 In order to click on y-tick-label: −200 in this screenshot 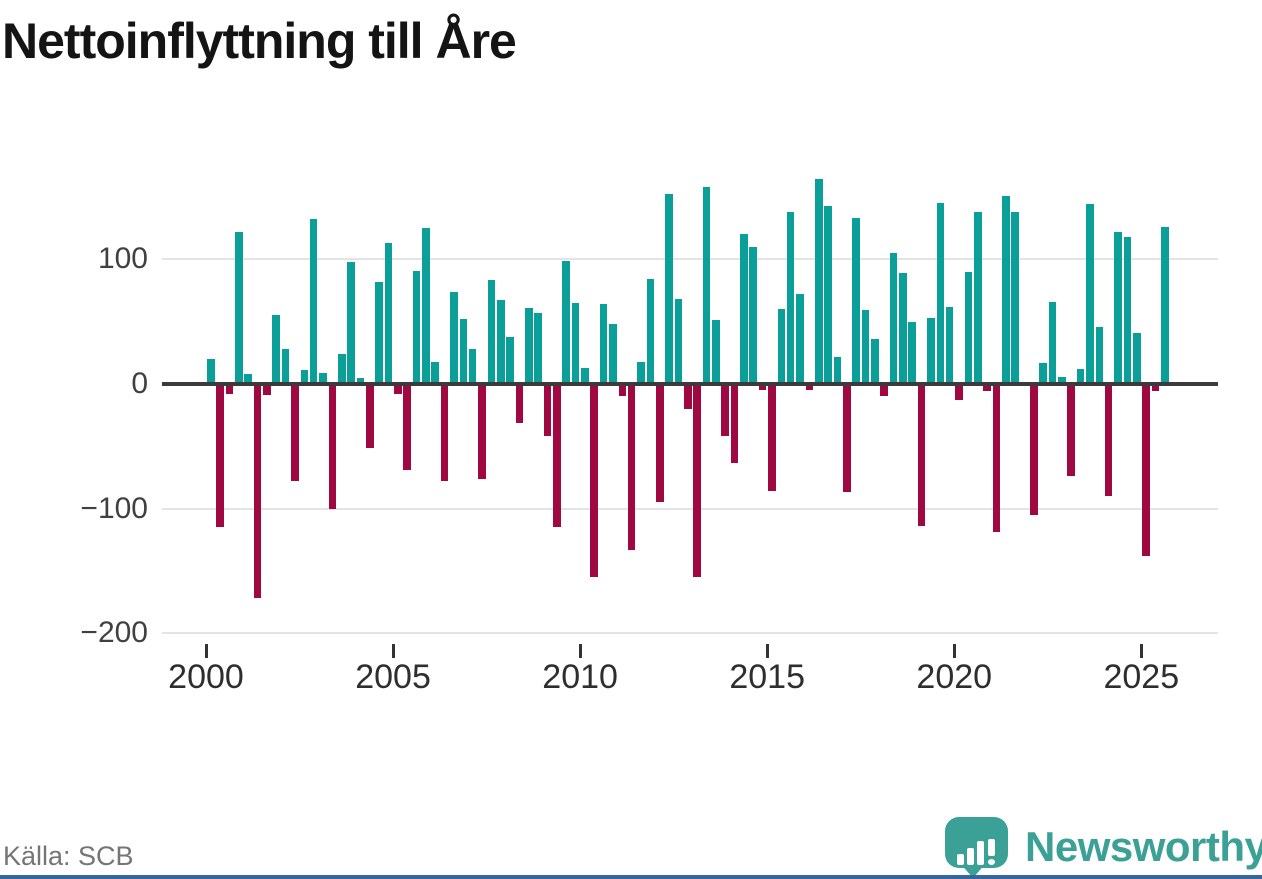, I will do `click(114, 633)`.